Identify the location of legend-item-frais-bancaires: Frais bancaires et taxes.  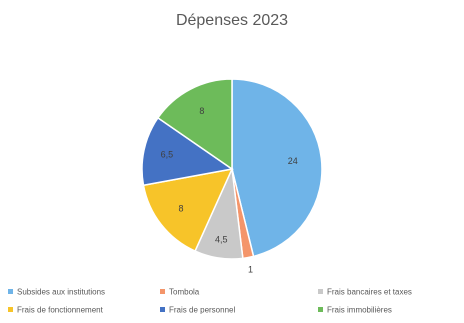
(365, 291).